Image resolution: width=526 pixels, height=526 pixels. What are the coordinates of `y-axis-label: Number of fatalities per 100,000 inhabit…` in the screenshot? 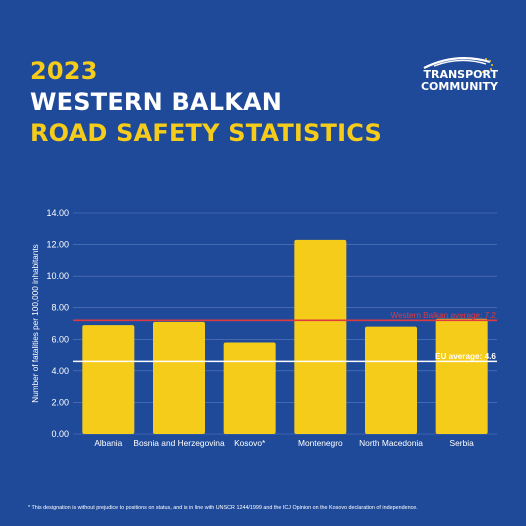 It's located at (35, 323).